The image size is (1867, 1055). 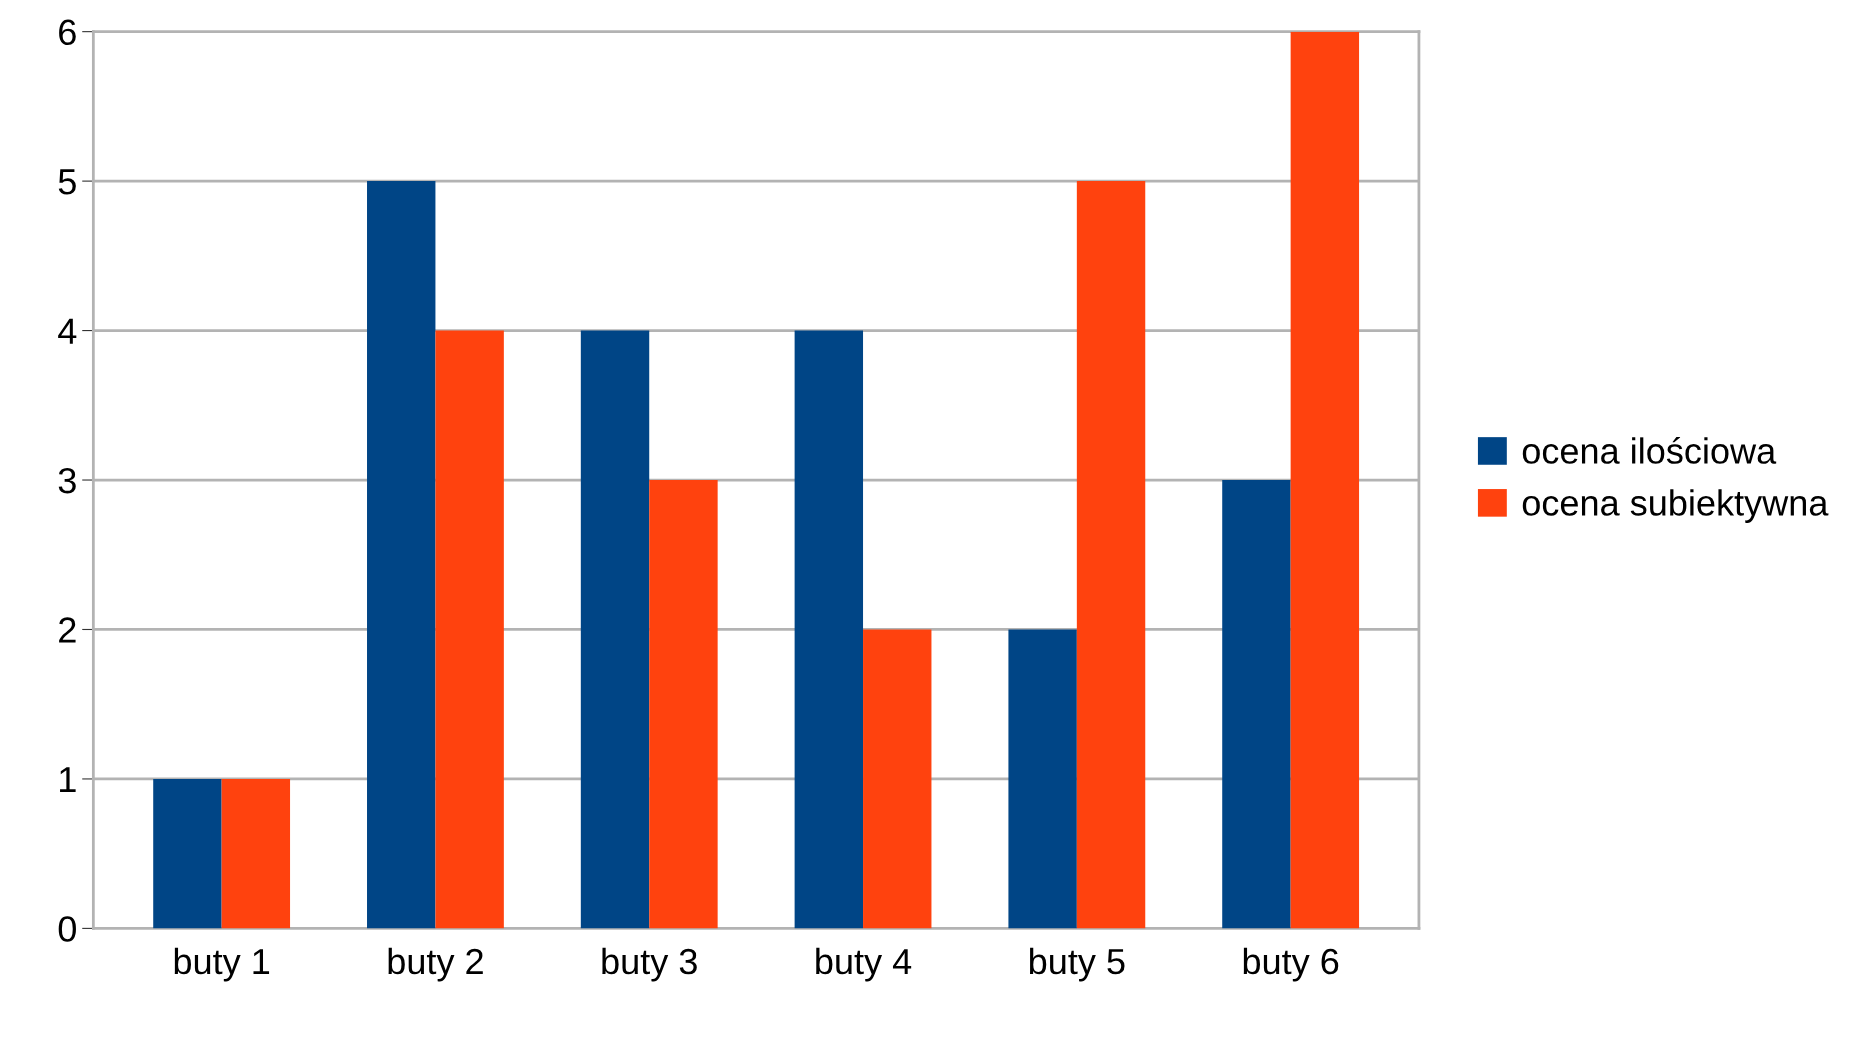 What do you see at coordinates (67, 331) in the screenshot?
I see `y-tick-label: 4` at bounding box center [67, 331].